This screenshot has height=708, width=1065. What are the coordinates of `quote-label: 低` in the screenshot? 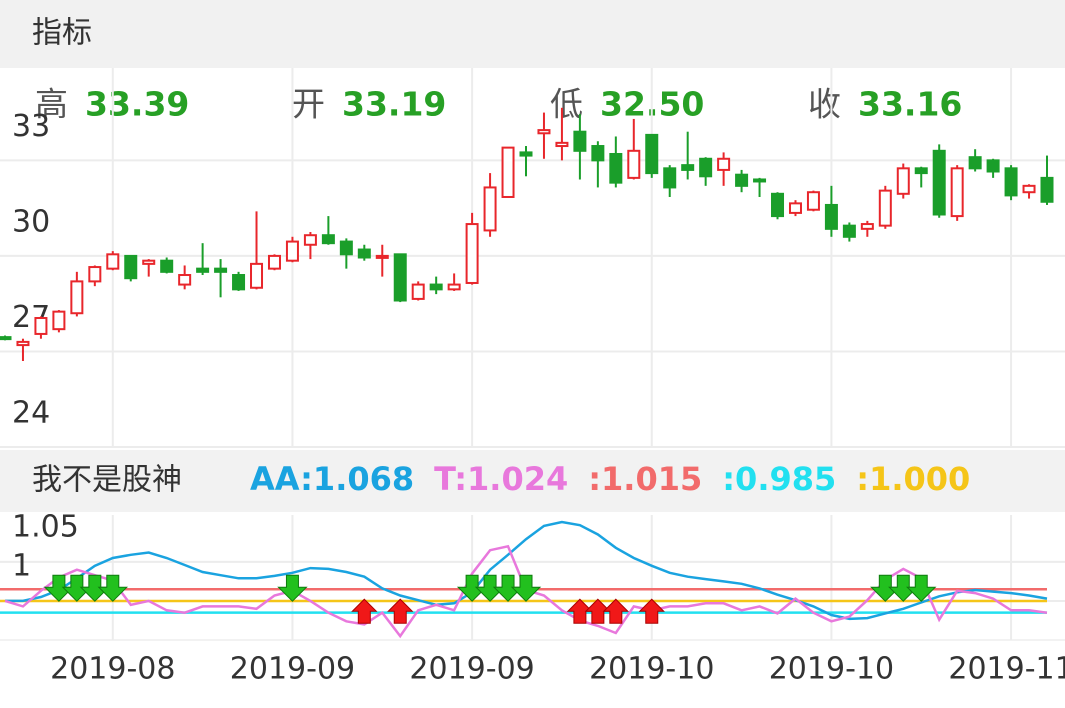 It's located at (566, 104).